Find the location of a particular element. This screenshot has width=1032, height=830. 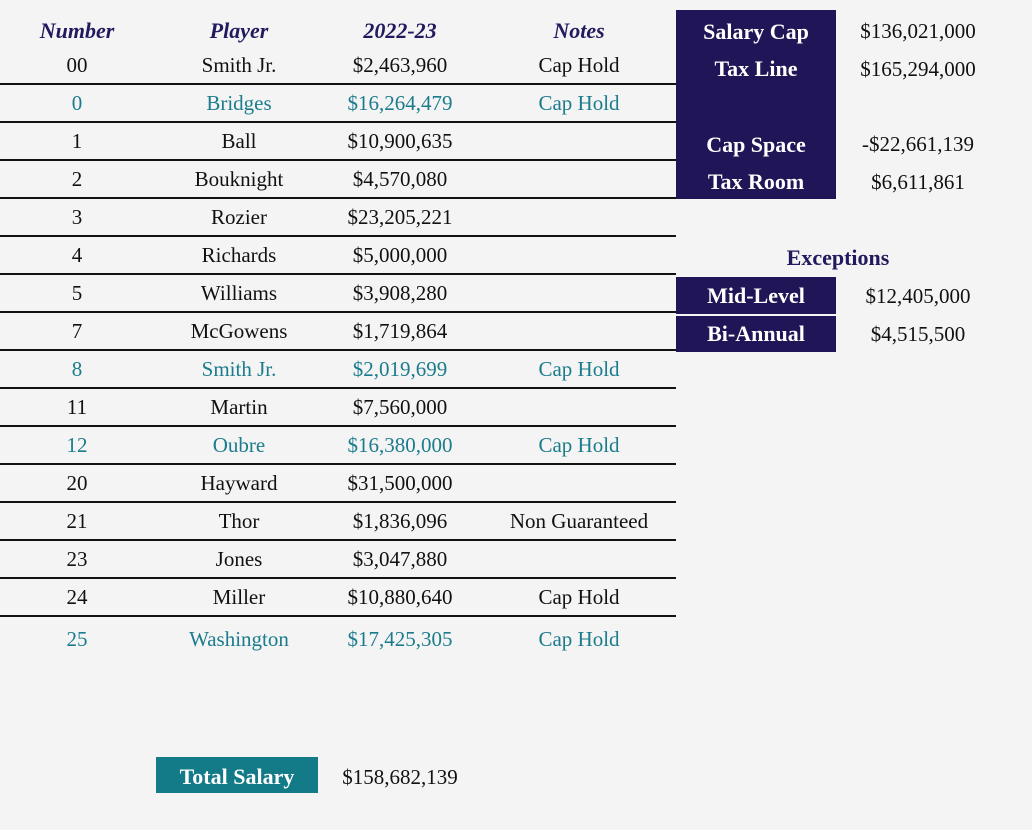

player-salary: $1,719,864 is located at coordinates (400, 331).